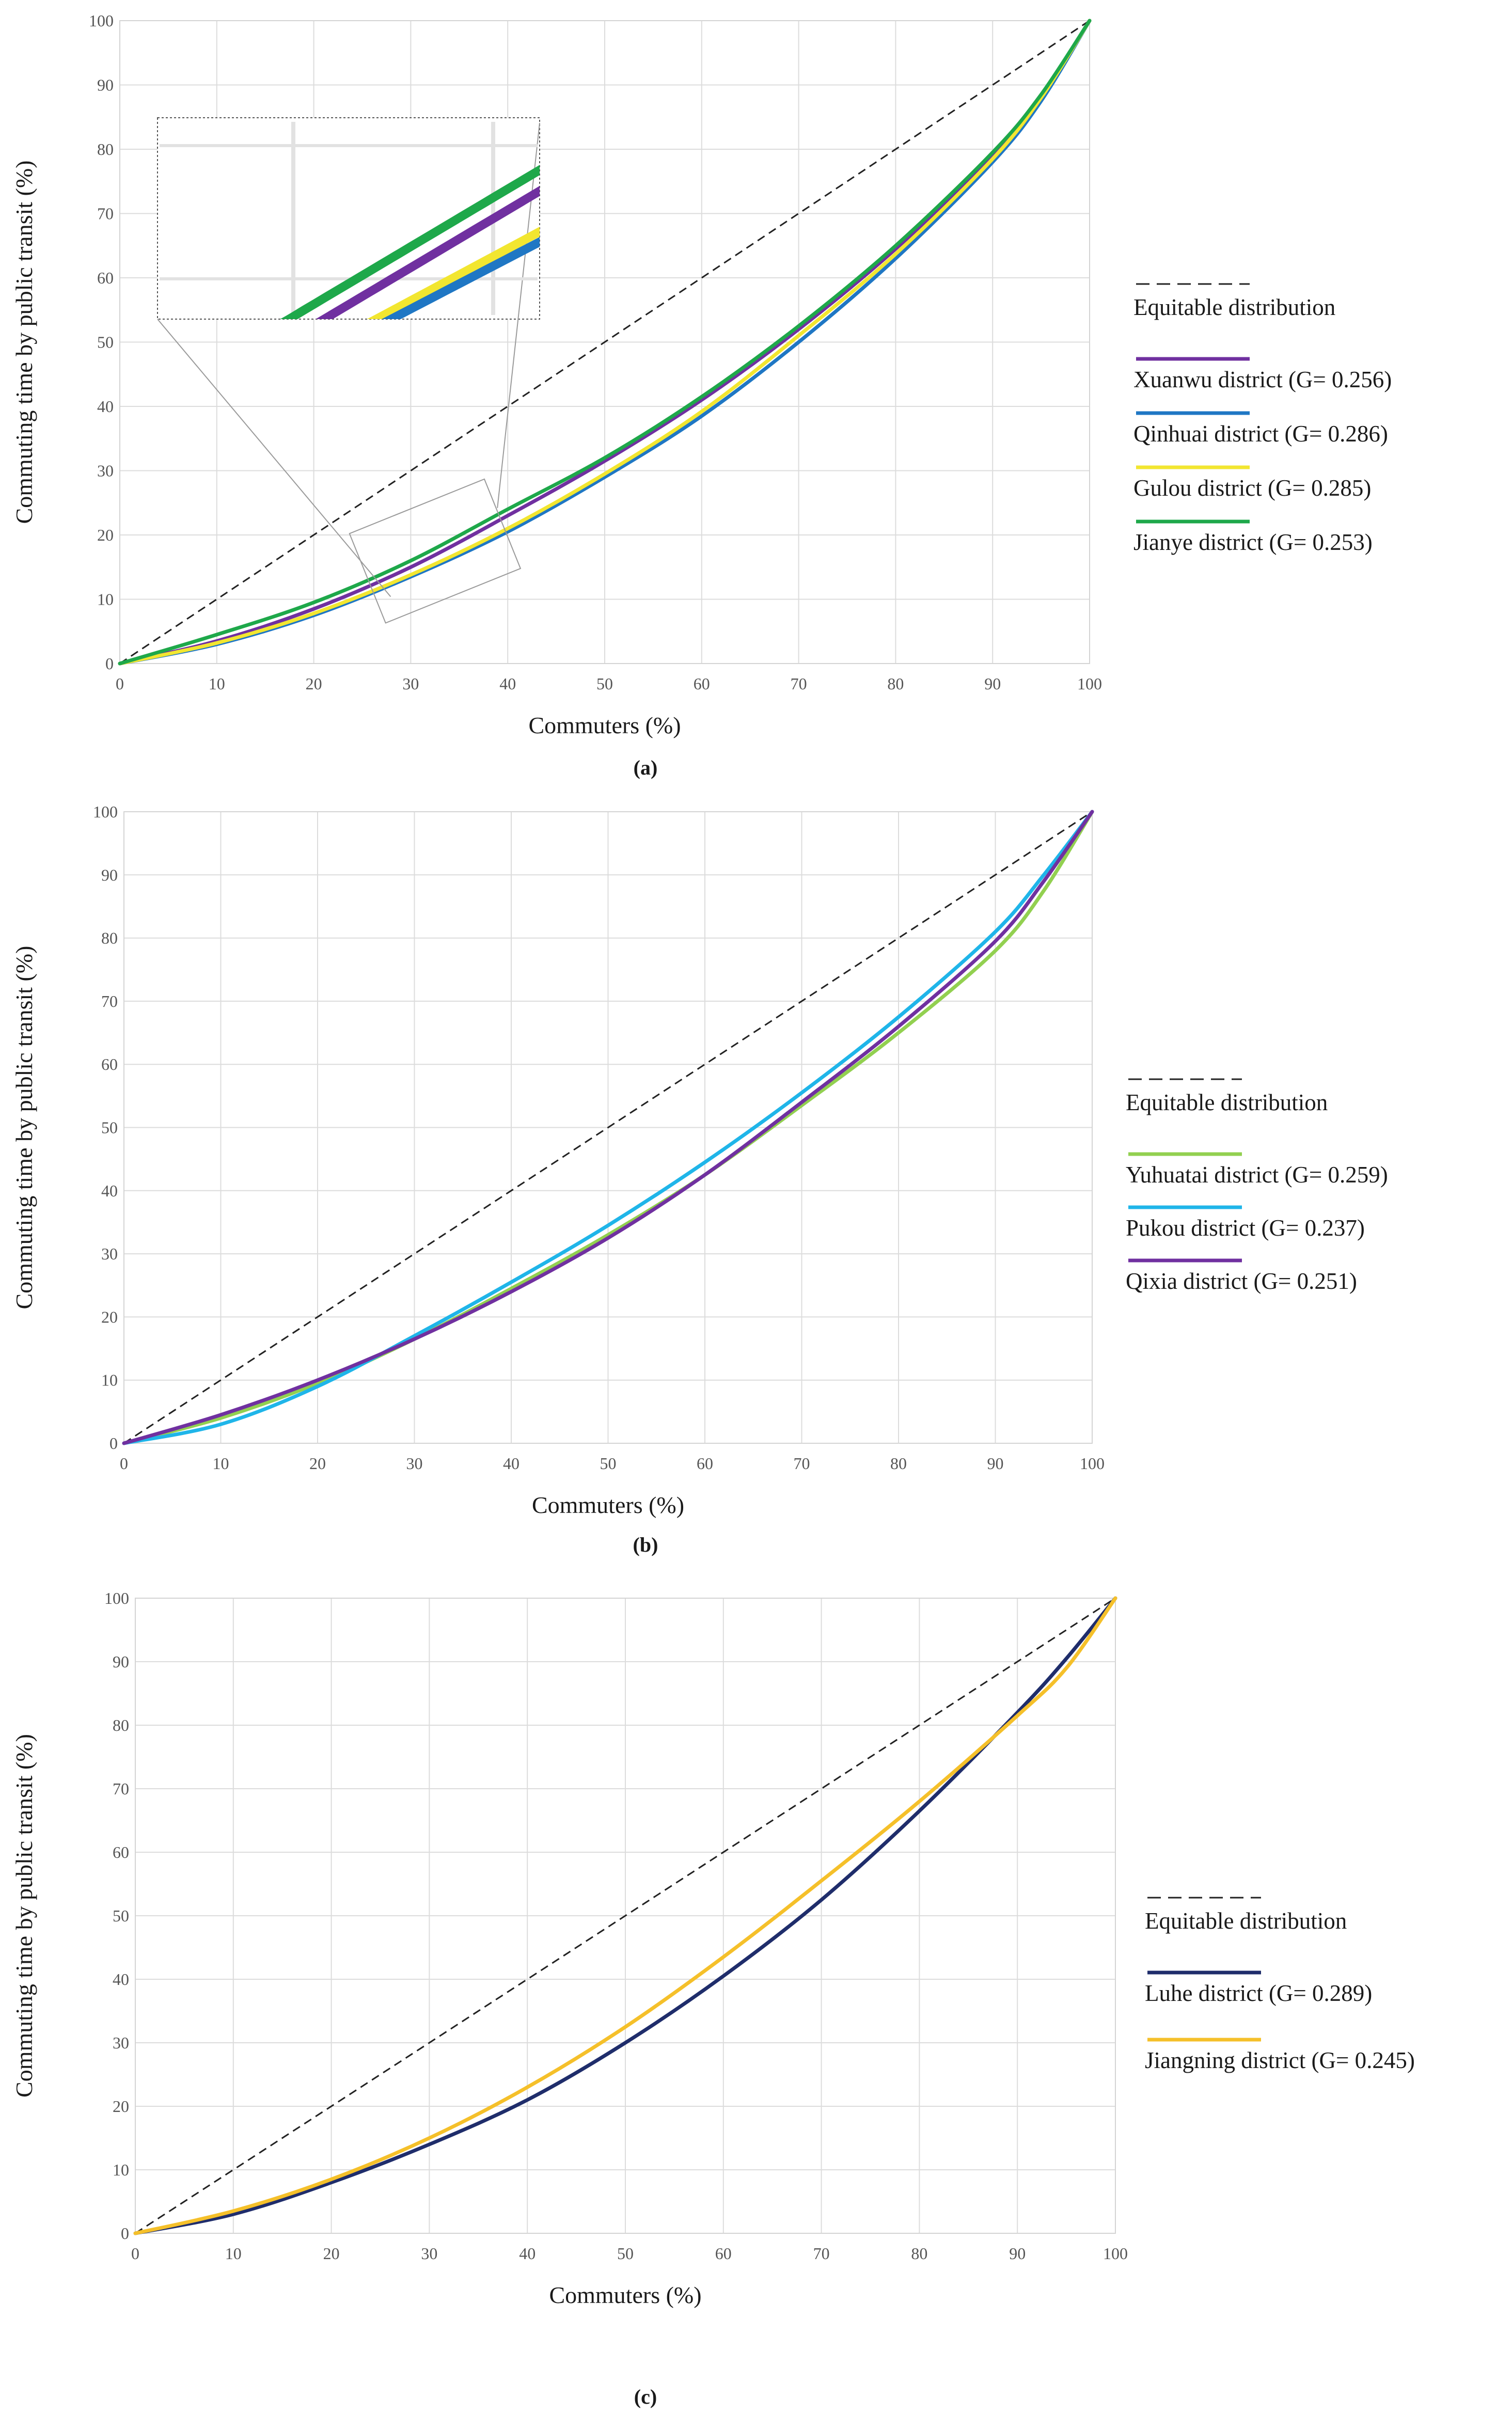 This screenshot has width=1512, height=2413. Describe the element at coordinates (436, 551) in the screenshot. I see `zoom-region-box` at that location.